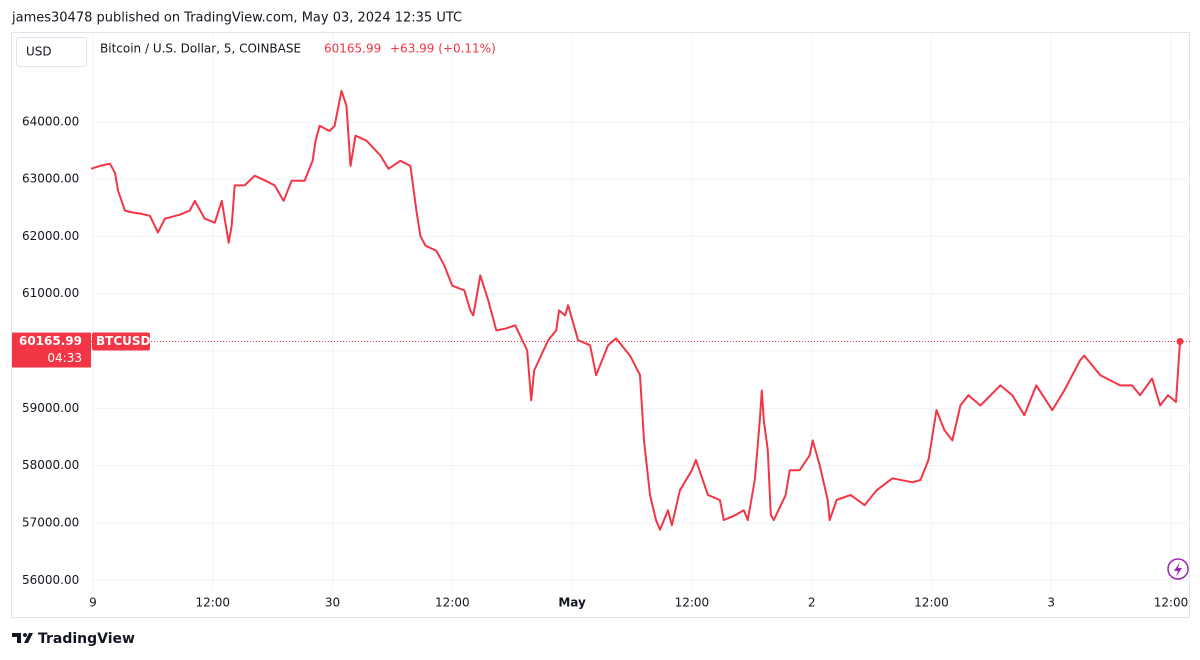 This screenshot has width=1200, height=660. Describe the element at coordinates (1180, 342) in the screenshot. I see `last-point` at that location.